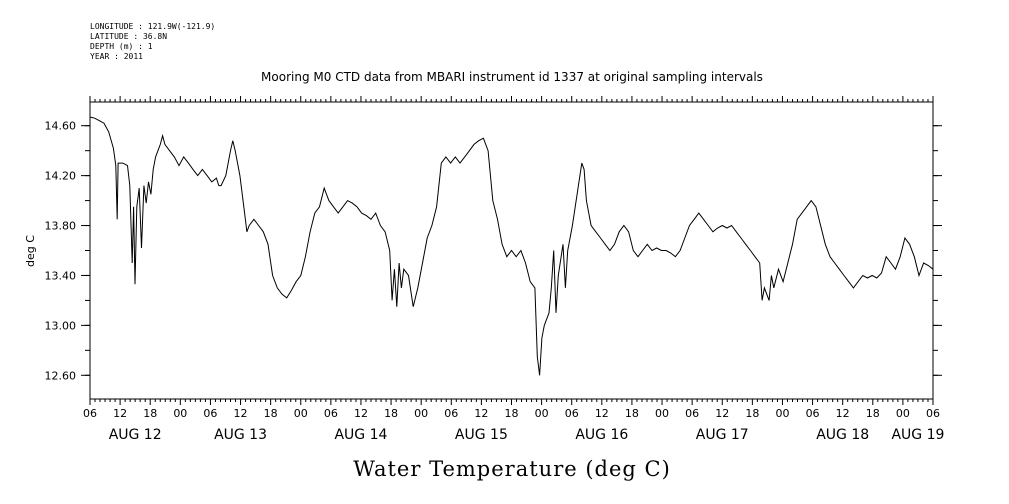 The image size is (1009, 504). What do you see at coordinates (360, 435) in the screenshot?
I see `x-day-label: AUG 14` at bounding box center [360, 435].